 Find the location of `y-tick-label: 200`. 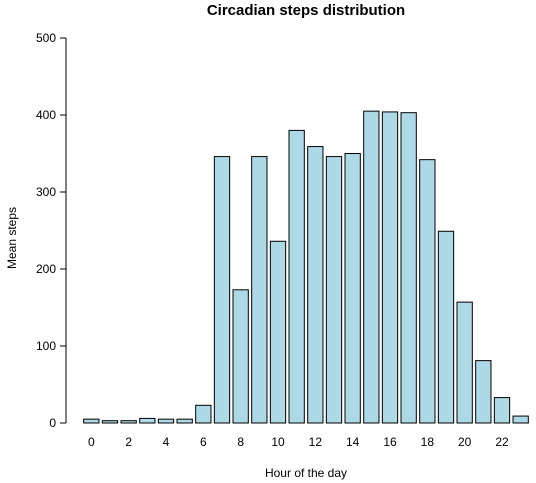

y-tick-label: 200 is located at coordinates (46, 269).